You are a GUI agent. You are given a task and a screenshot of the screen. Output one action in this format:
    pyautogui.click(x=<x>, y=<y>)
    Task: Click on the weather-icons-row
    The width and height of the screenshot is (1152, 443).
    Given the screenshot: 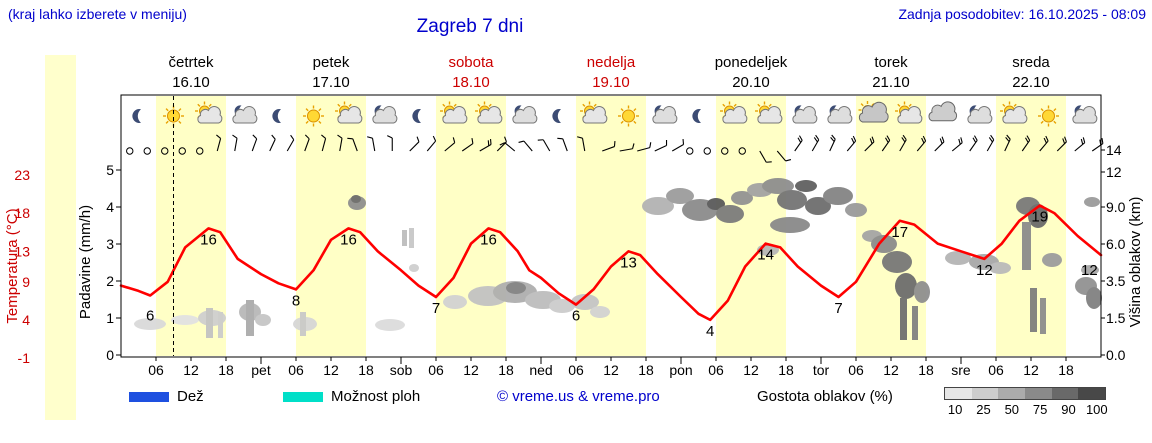 What is the action you would take?
    pyautogui.click(x=615, y=114)
    